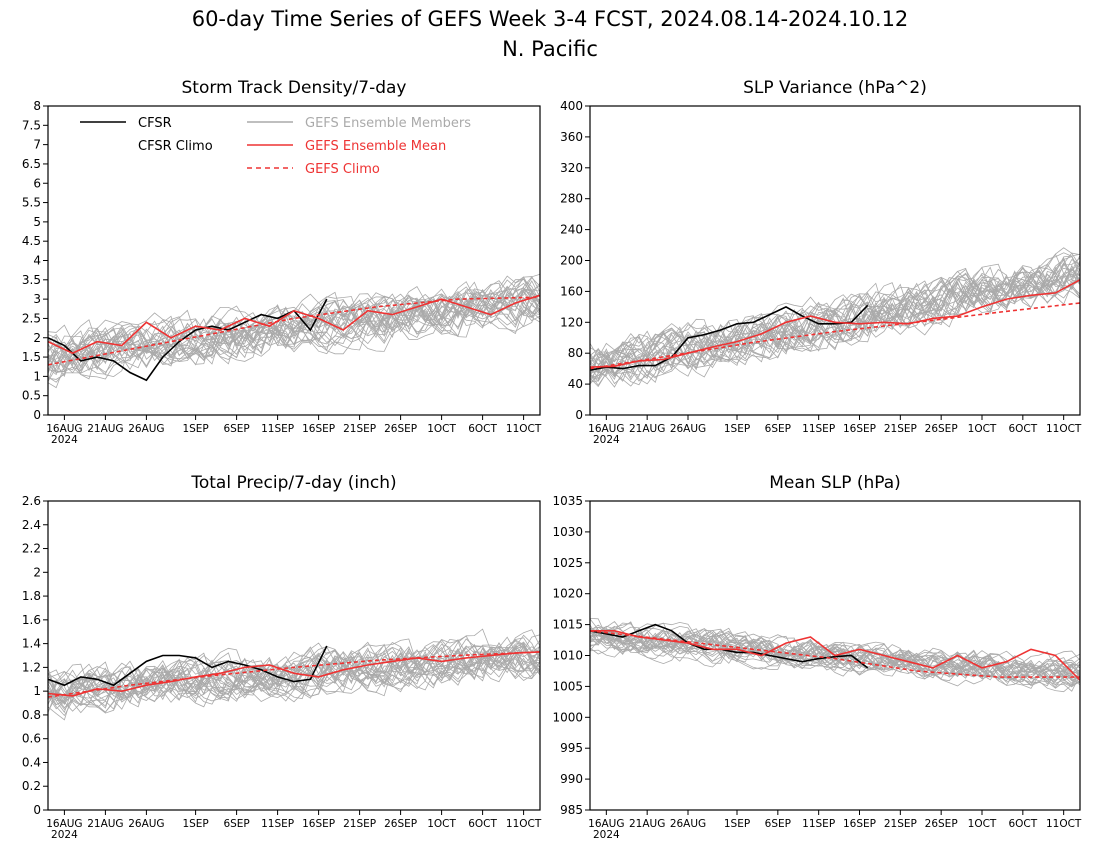  What do you see at coordinates (571, 810) in the screenshot?
I see `y-tick-label: 985` at bounding box center [571, 810].